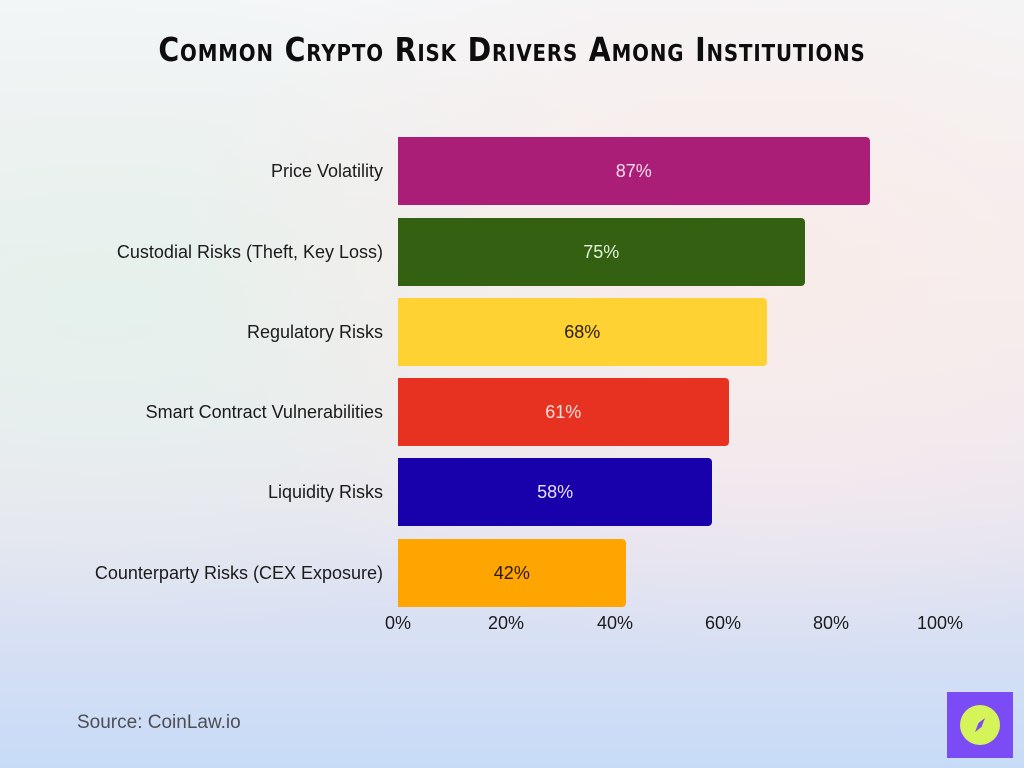 The height and width of the screenshot is (768, 1024). Describe the element at coordinates (264, 412) in the screenshot. I see `category-label: Smart Contract Vulnerabilities` at that location.